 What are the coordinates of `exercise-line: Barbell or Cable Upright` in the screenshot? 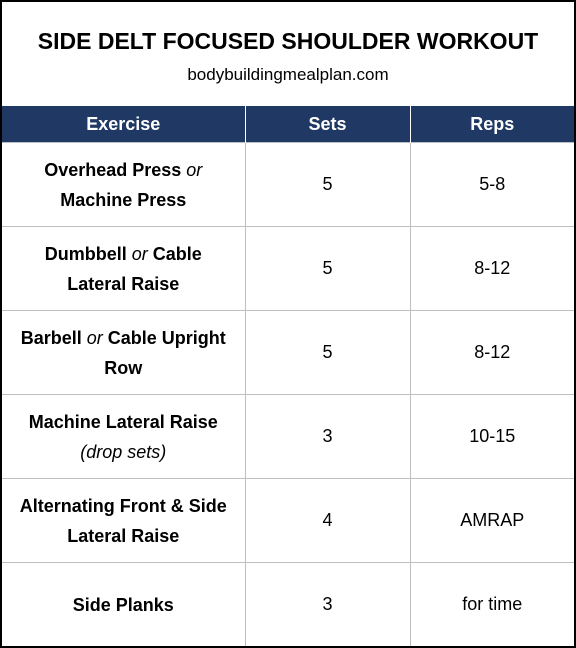 It's located at (123, 338).